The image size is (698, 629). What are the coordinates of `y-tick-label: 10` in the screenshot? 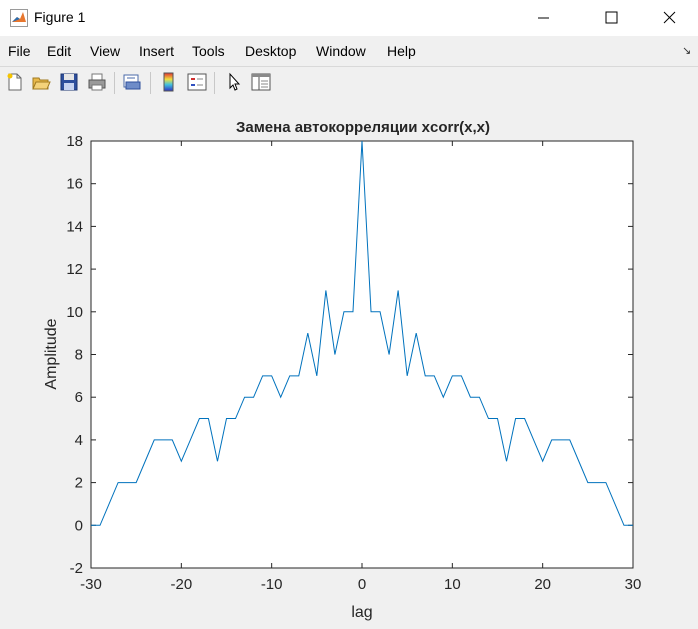 It's located at (74, 312).